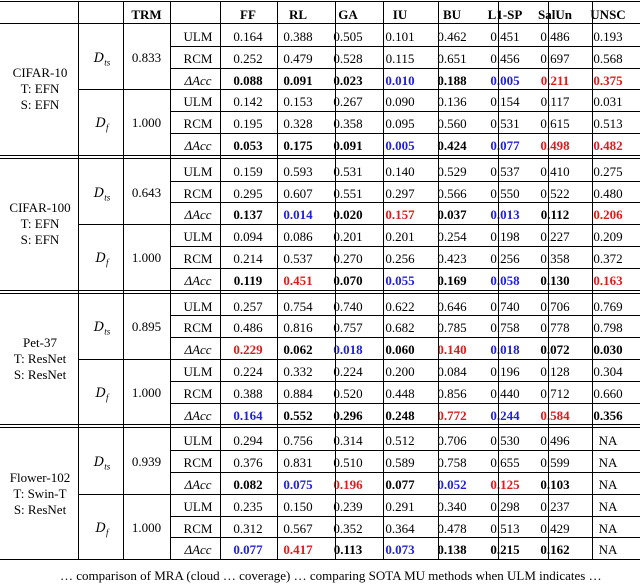  Describe the element at coordinates (248, 415) in the screenshot. I see `value-cell: 0.164` at that location.